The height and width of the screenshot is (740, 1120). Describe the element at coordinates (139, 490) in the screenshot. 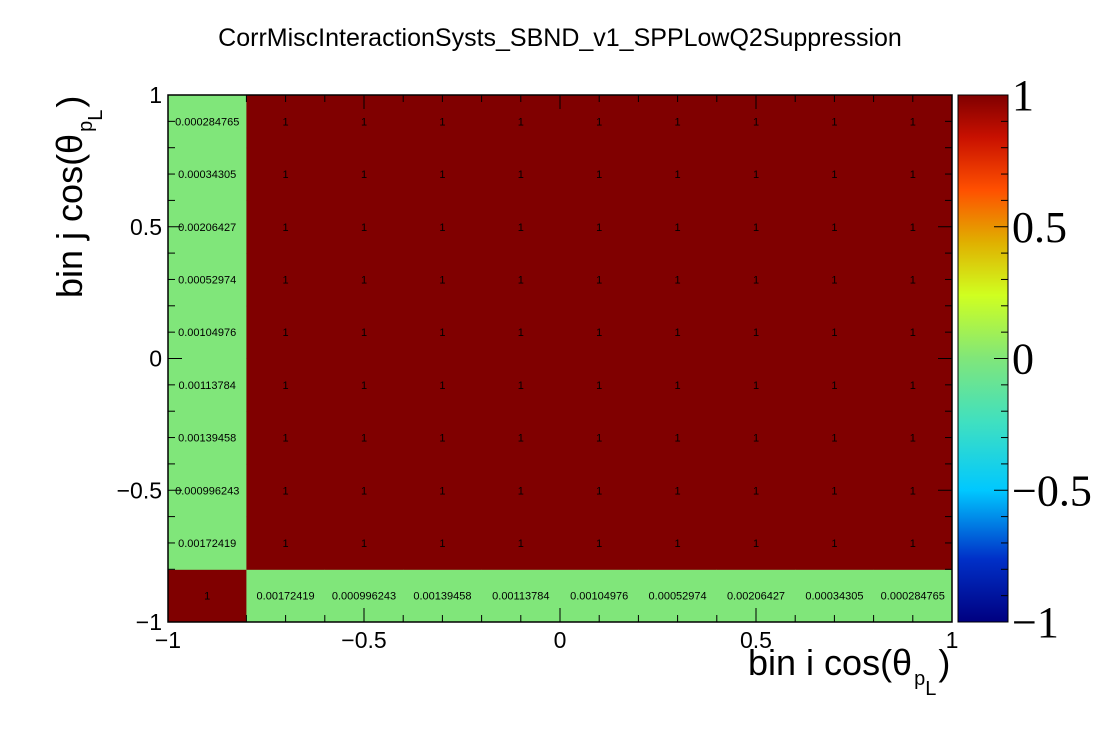

I see `y-tick-label: −0.5` at that location.